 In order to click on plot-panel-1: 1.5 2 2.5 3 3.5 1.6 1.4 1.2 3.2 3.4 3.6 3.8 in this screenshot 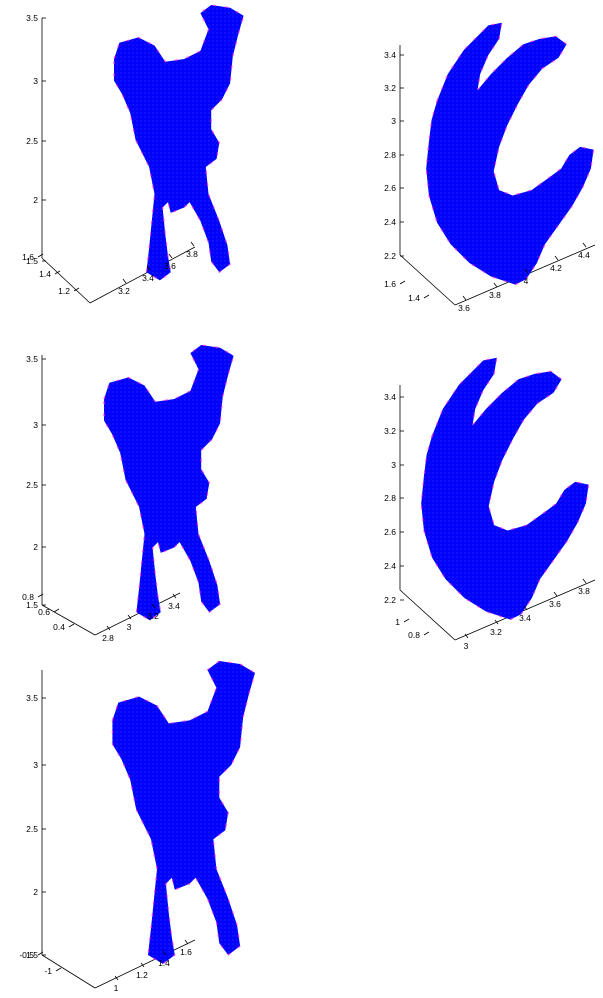, I will do `click(133, 154)`.